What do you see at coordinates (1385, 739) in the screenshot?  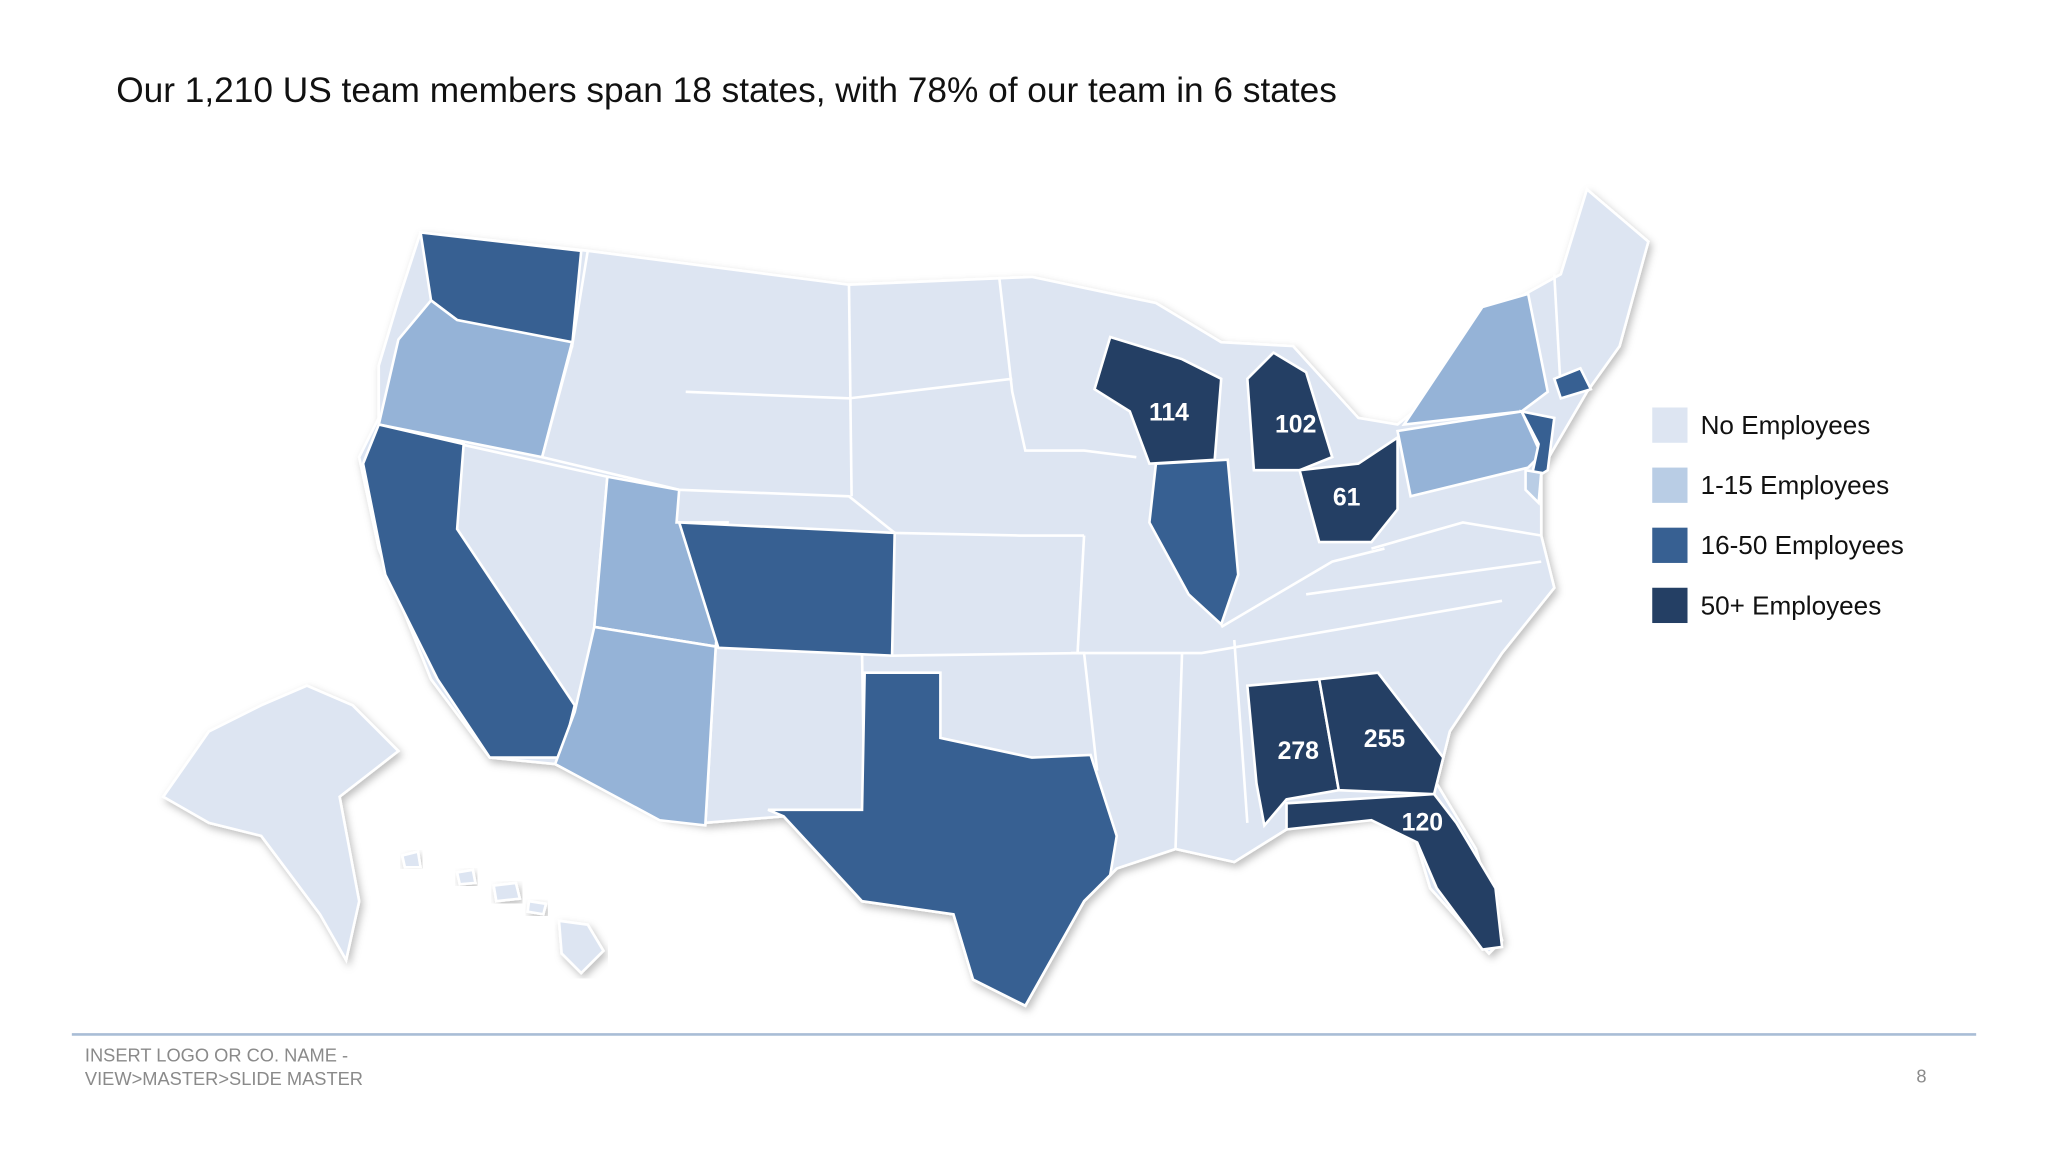 I see `state-label: 255` at bounding box center [1385, 739].